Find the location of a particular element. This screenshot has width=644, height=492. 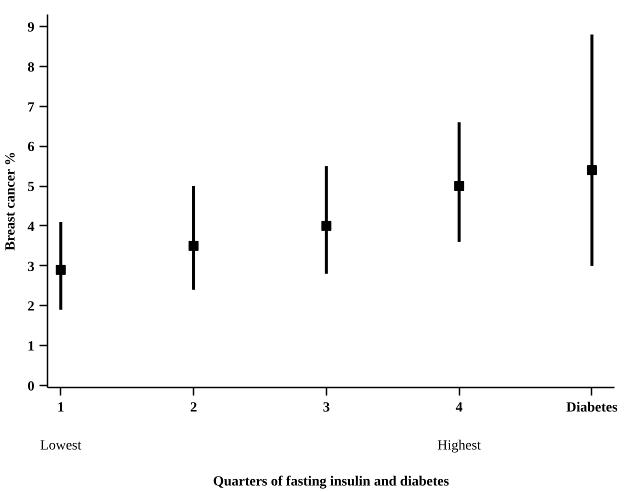

y-tick-label: 3 is located at coordinates (31, 267).